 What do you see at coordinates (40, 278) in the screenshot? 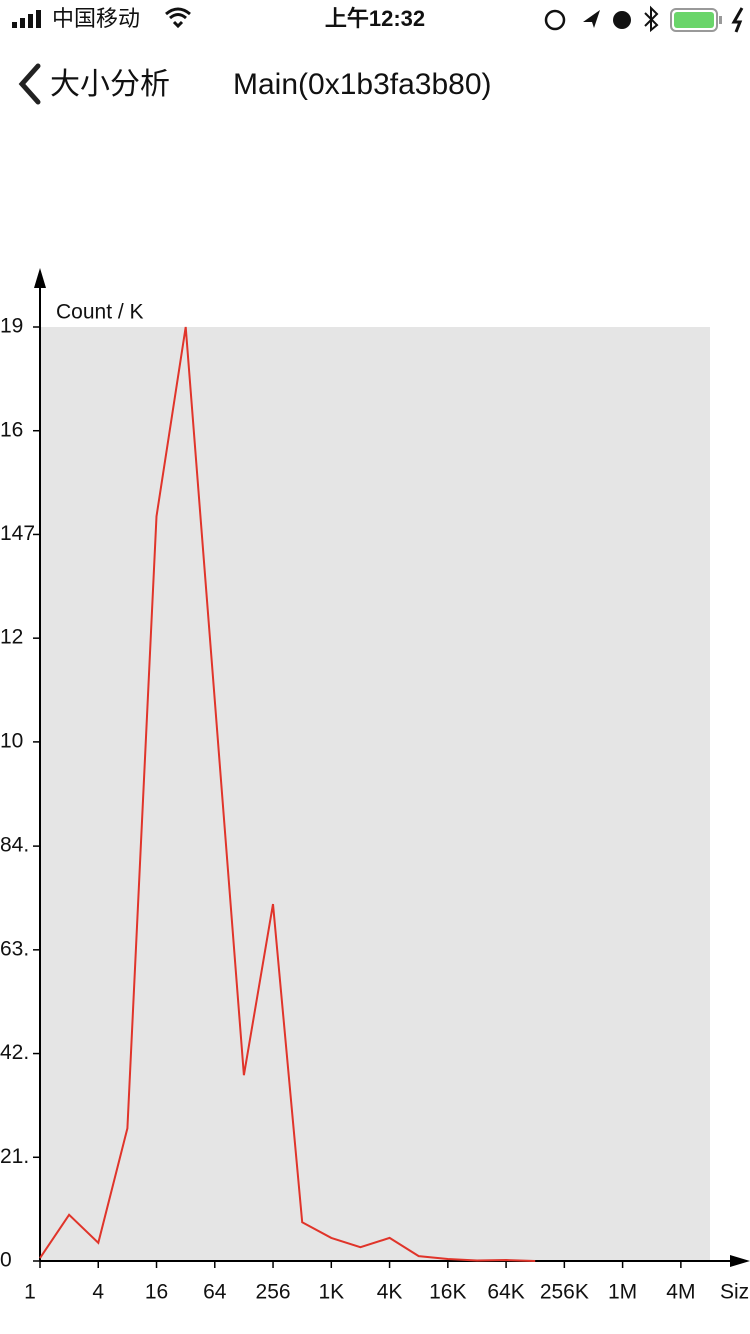
I see `y-axis-arrow` at bounding box center [40, 278].